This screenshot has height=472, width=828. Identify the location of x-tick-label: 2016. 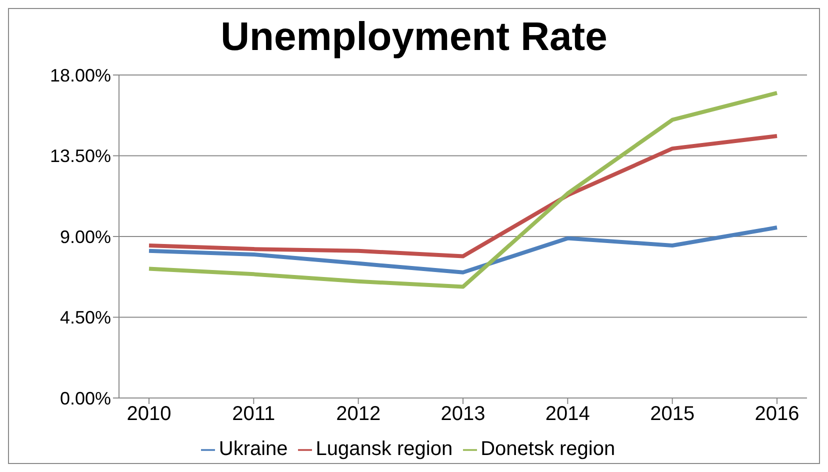
(777, 414).